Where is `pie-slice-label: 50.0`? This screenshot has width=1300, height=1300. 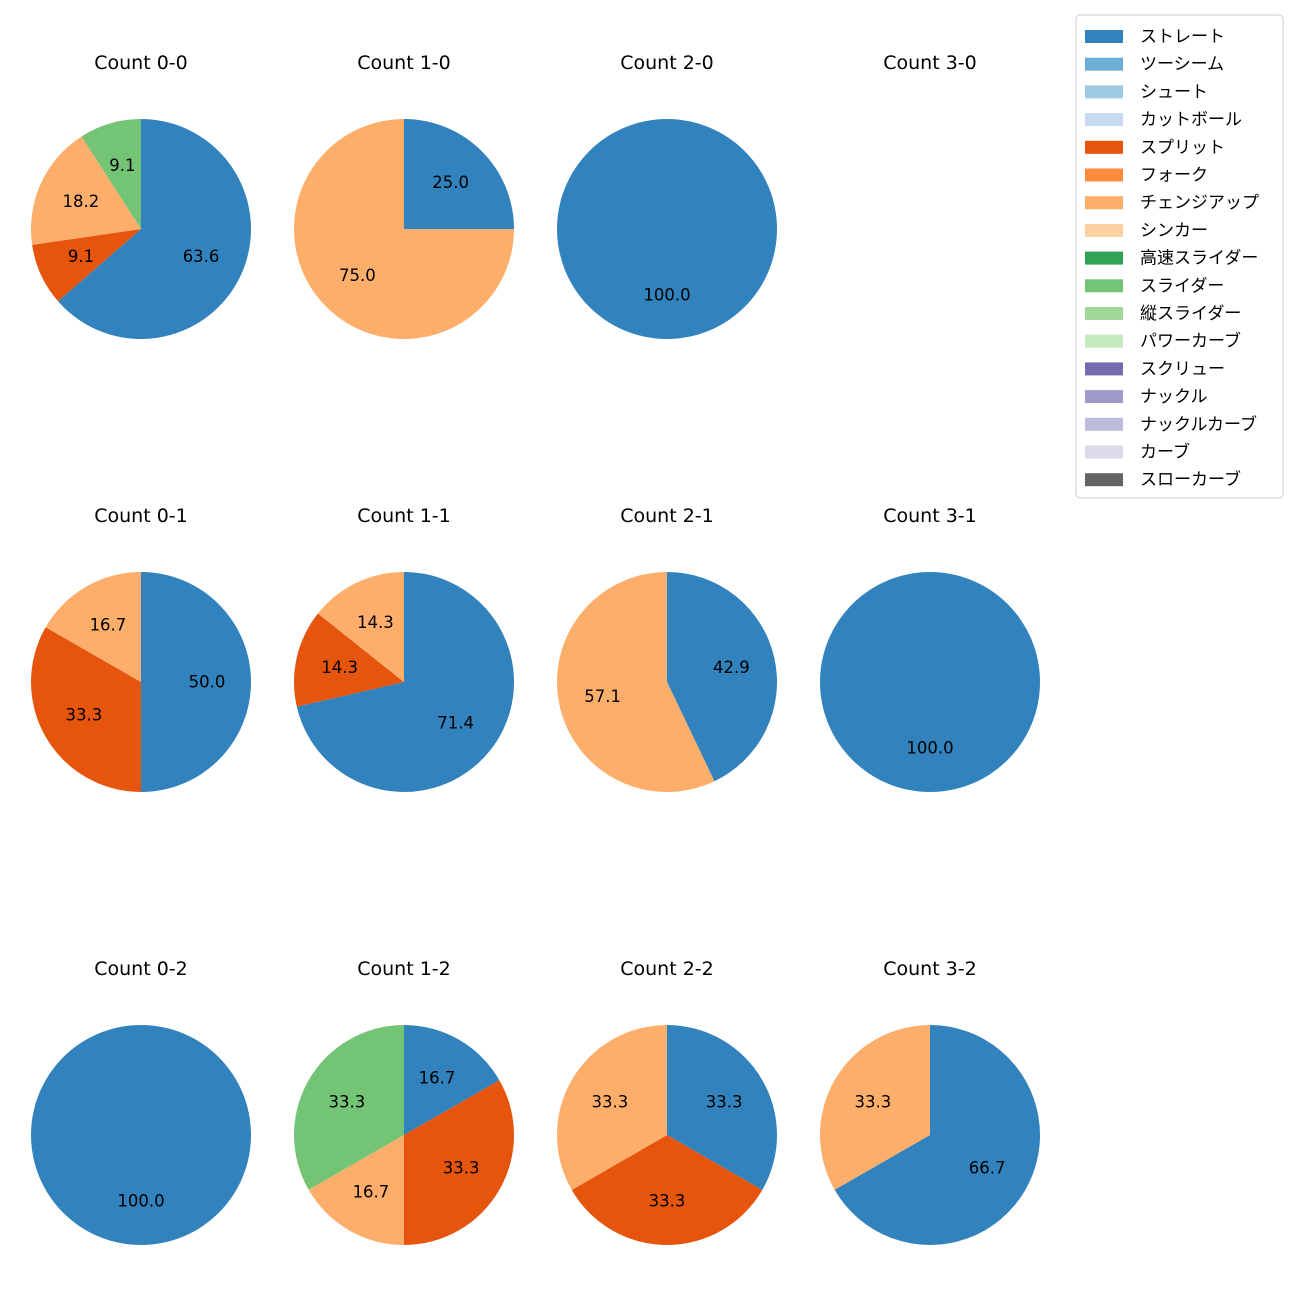
pie-slice-label: 50.0 is located at coordinates (207, 682).